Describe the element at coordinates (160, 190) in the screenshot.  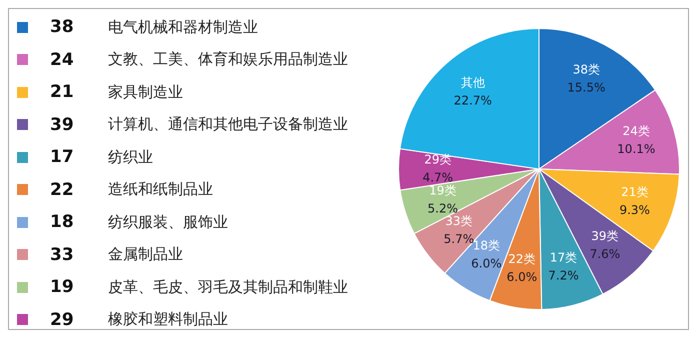
I see `text: 造纸和纸制品业` at that location.